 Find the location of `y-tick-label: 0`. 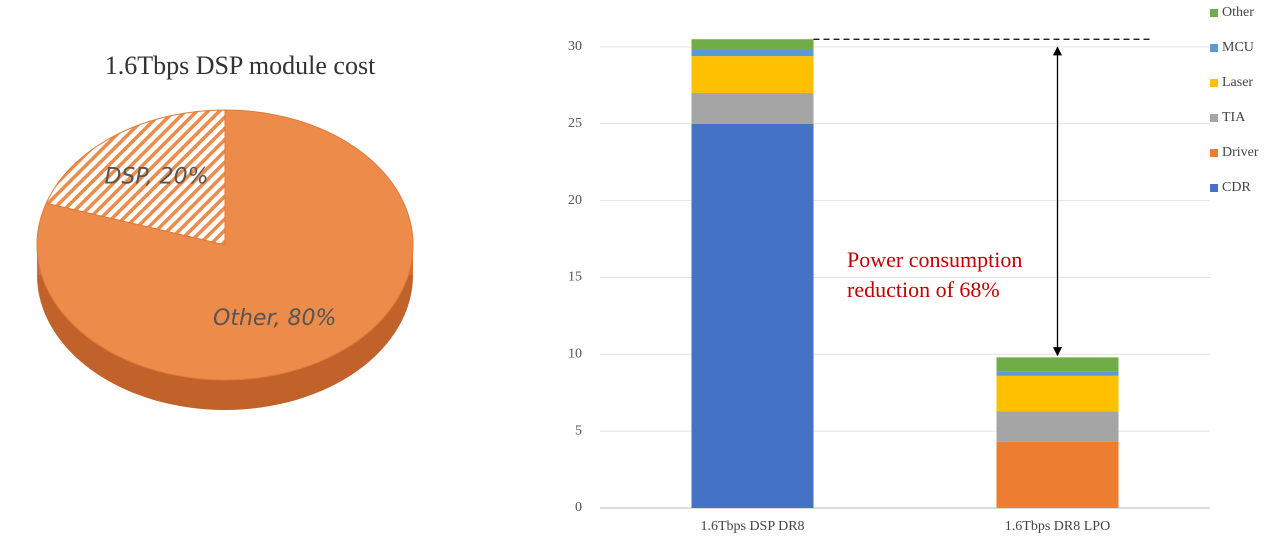

y-tick-label: 0 is located at coordinates (578, 507).